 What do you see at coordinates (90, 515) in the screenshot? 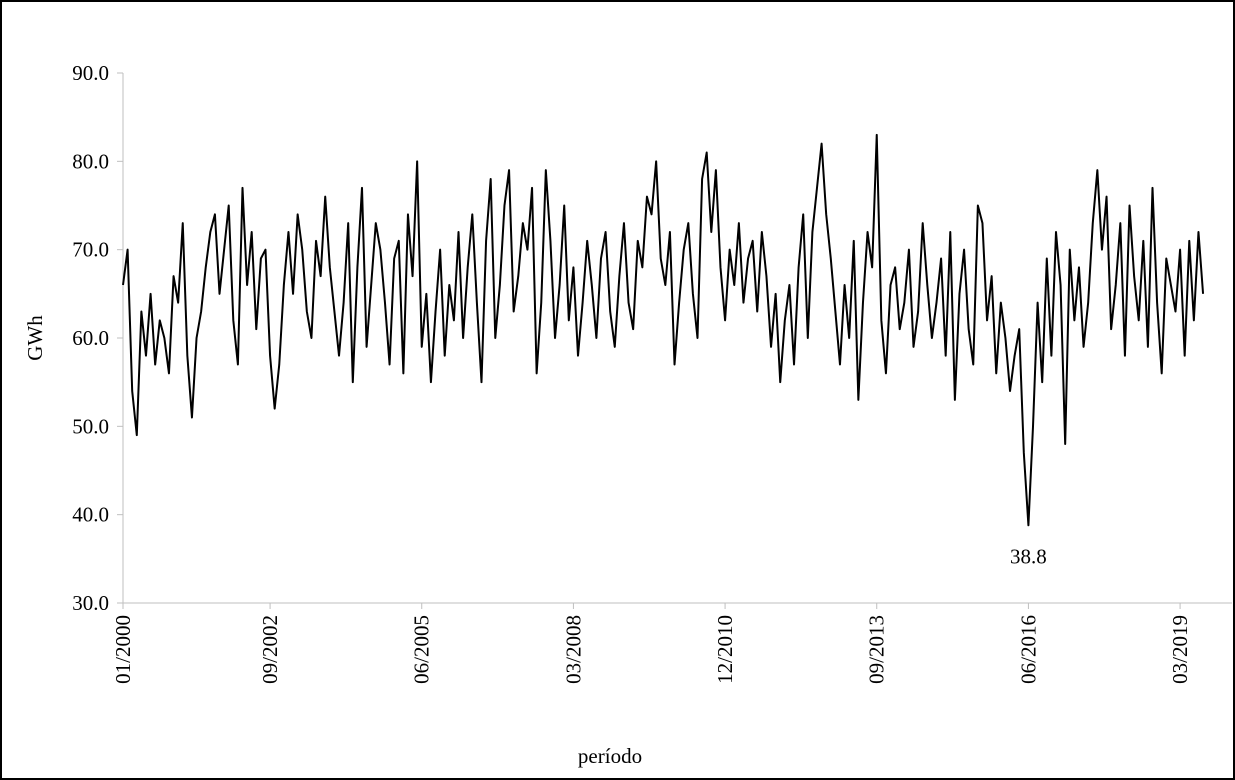
I see `y-tick-label: 40.0` at bounding box center [90, 515].